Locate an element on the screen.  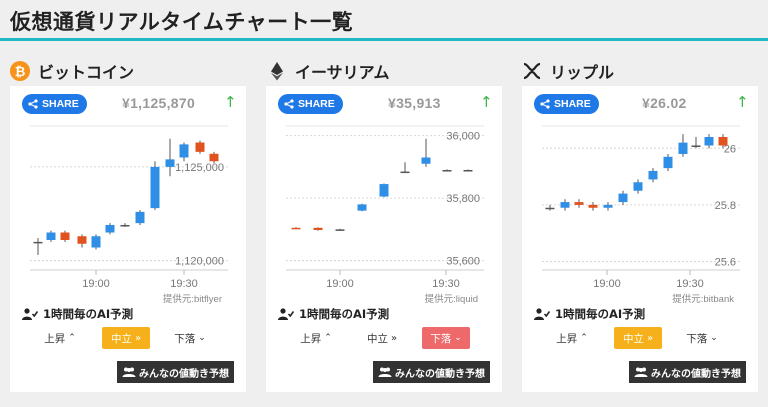
y-tick-label: 1,120,000 is located at coordinates (199, 262).